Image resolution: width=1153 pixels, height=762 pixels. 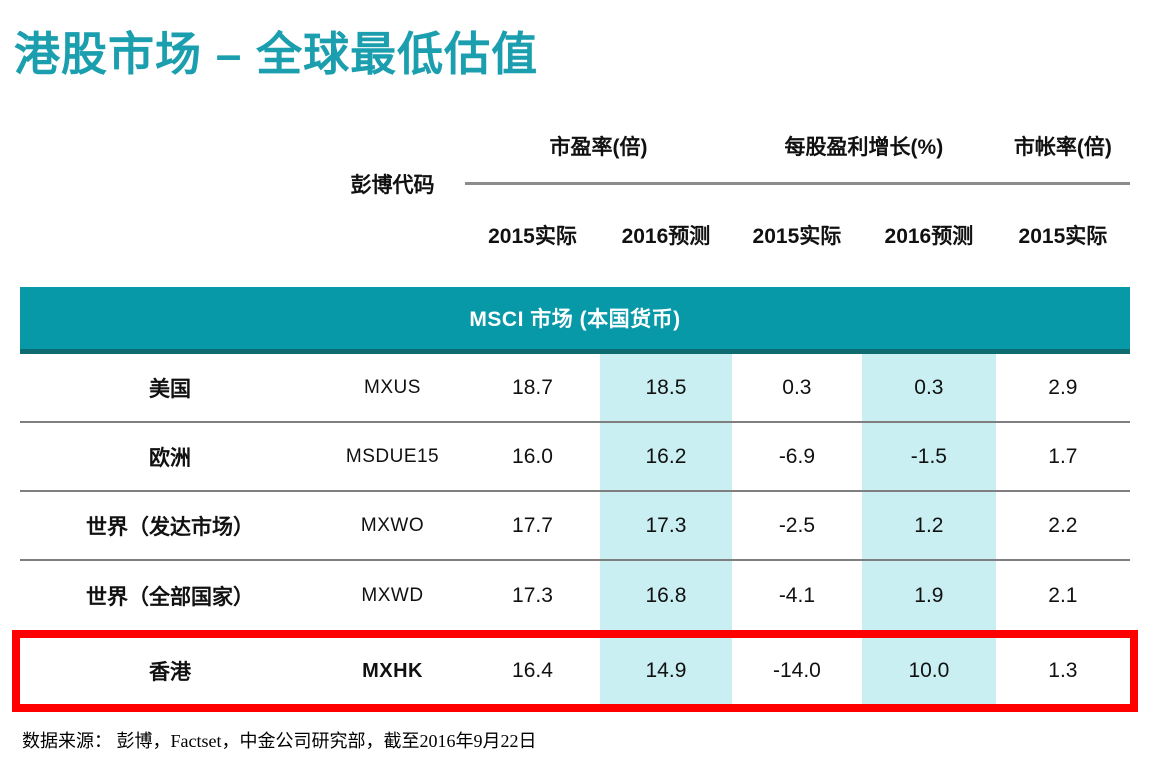 What do you see at coordinates (796, 525) in the screenshot?
I see `eps-2015-cell: -2.5` at bounding box center [796, 525].